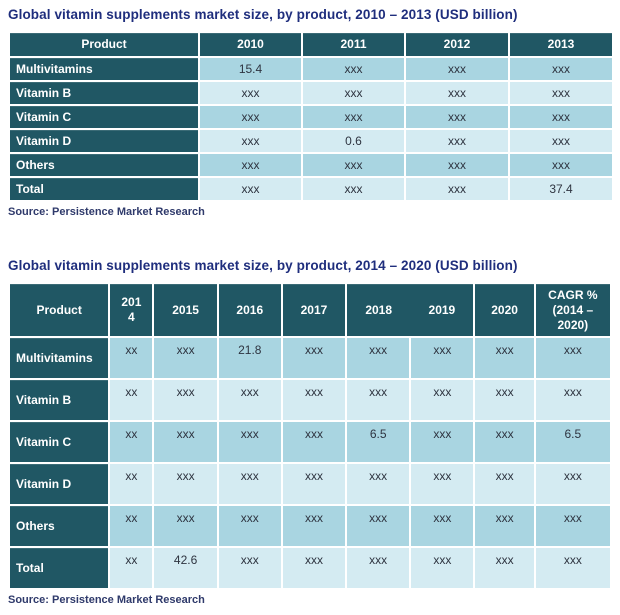  What do you see at coordinates (106, 600) in the screenshot?
I see `table2-source: Source: Persistence Market Research` at bounding box center [106, 600].